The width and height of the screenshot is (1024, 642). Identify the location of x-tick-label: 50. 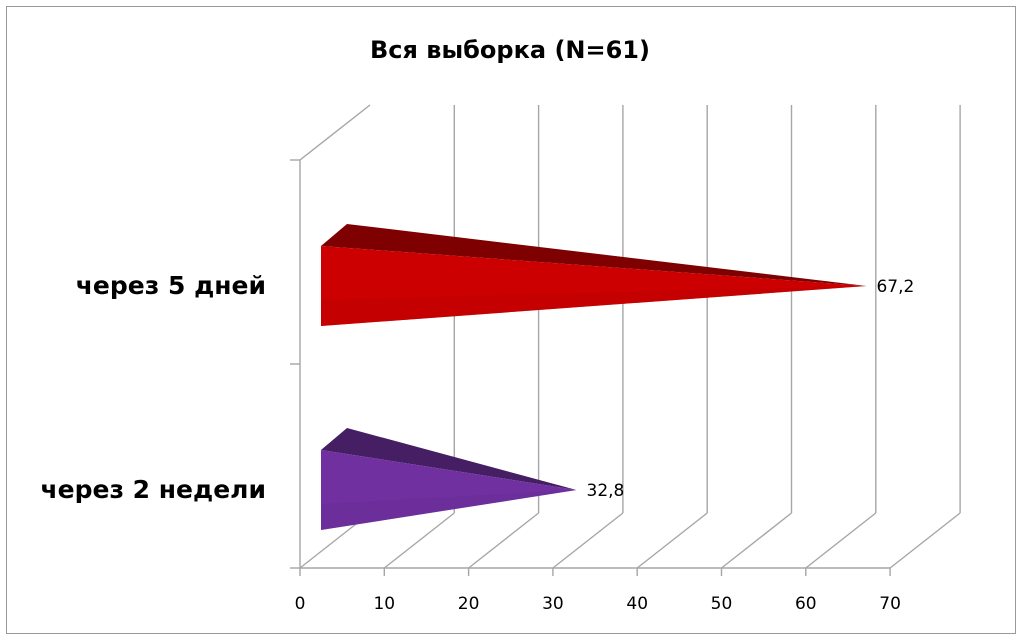
(722, 604).